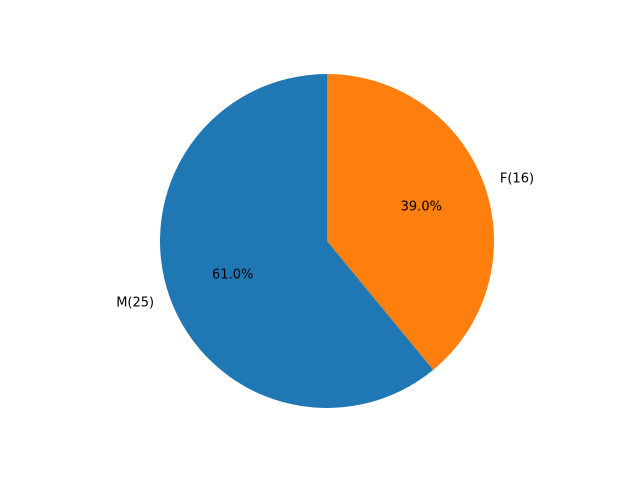  What do you see at coordinates (517, 178) in the screenshot?
I see `slice-category-label-0: F(16)` at bounding box center [517, 178].